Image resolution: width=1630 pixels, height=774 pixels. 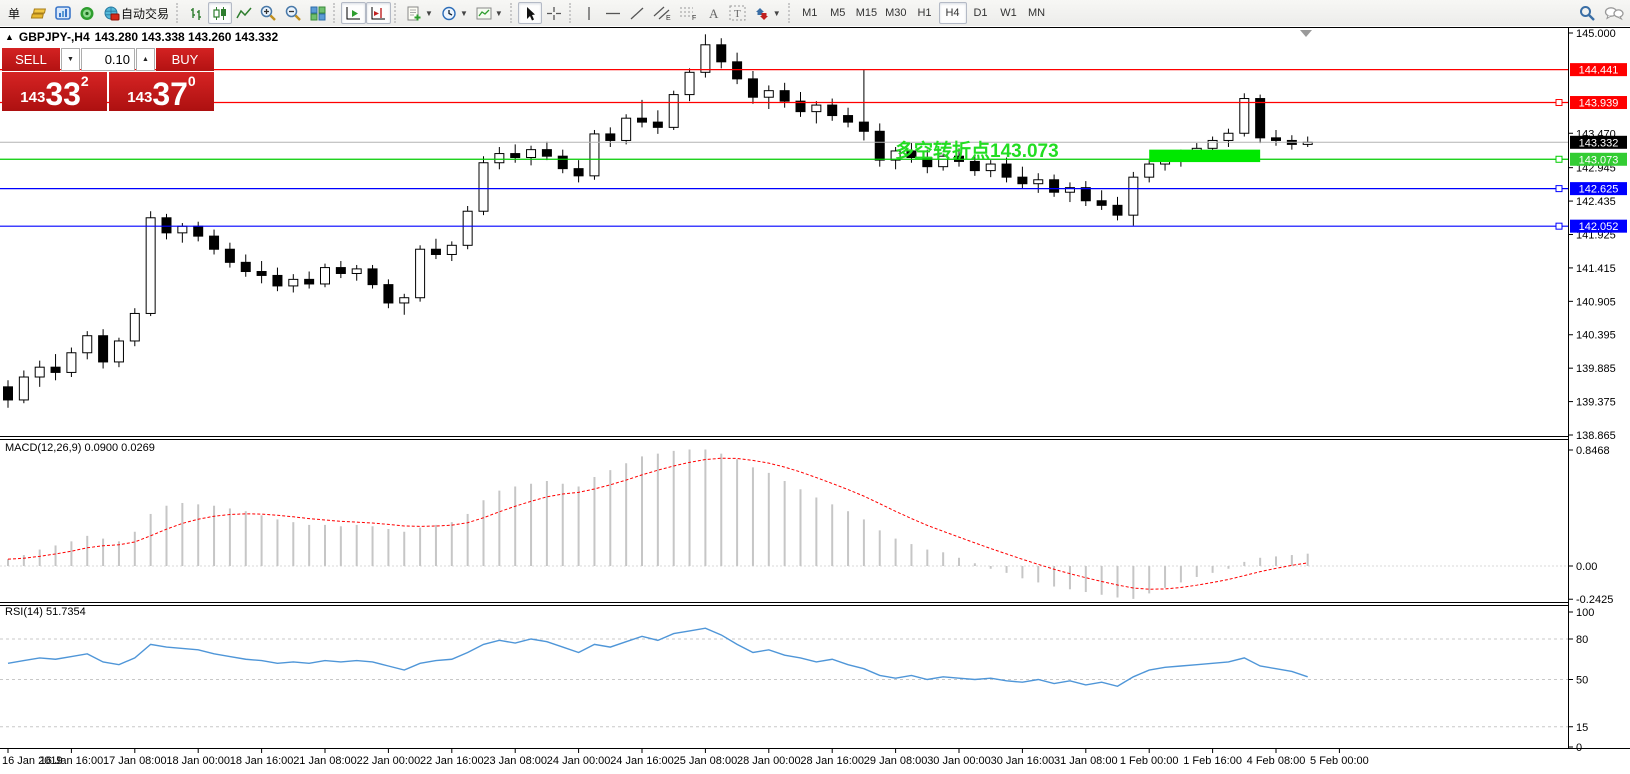 What do you see at coordinates (1205, 156) in the screenshot?
I see `green-rectangle-object` at bounding box center [1205, 156].